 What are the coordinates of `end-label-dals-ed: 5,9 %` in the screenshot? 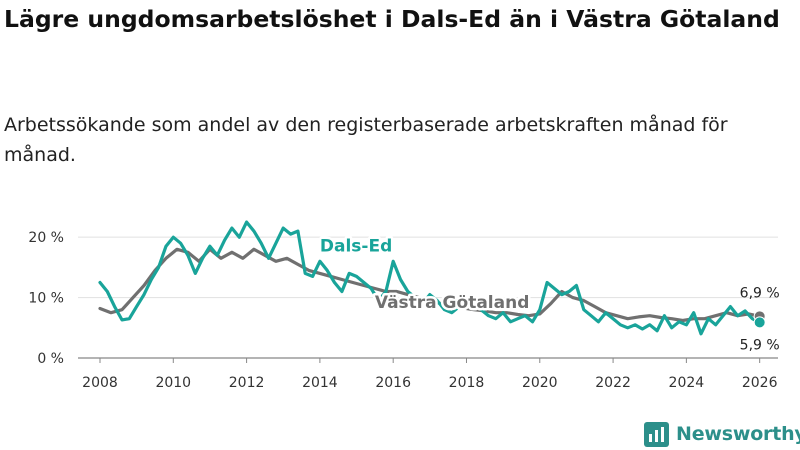 It's located at (760, 345).